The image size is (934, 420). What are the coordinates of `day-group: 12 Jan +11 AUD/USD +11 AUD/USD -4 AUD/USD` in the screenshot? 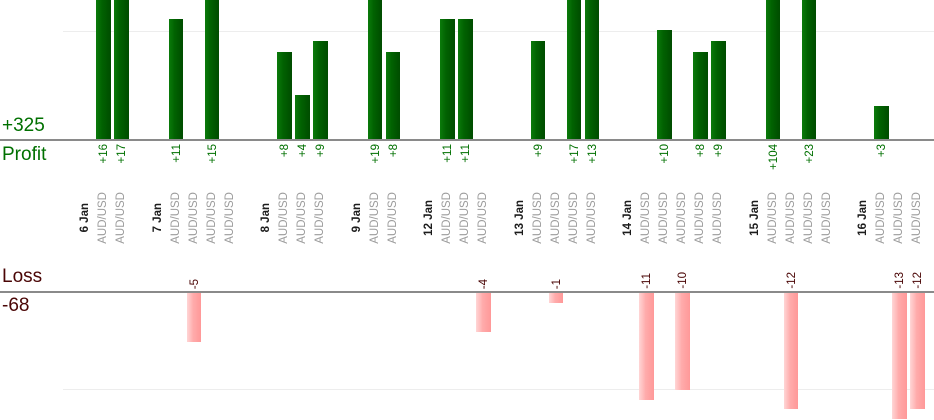 It's located at (456, 210).